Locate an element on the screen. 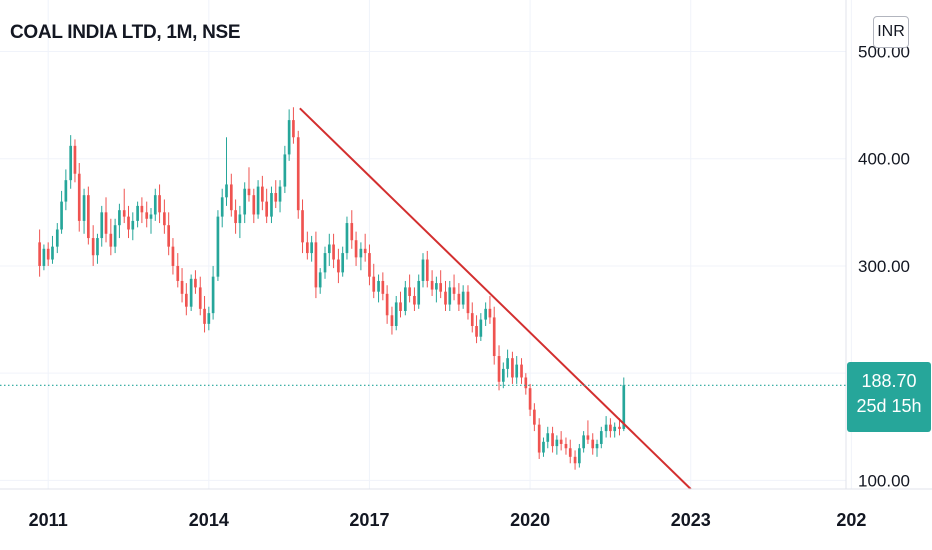  bar-countdown: 25d 15h is located at coordinates (889, 406).